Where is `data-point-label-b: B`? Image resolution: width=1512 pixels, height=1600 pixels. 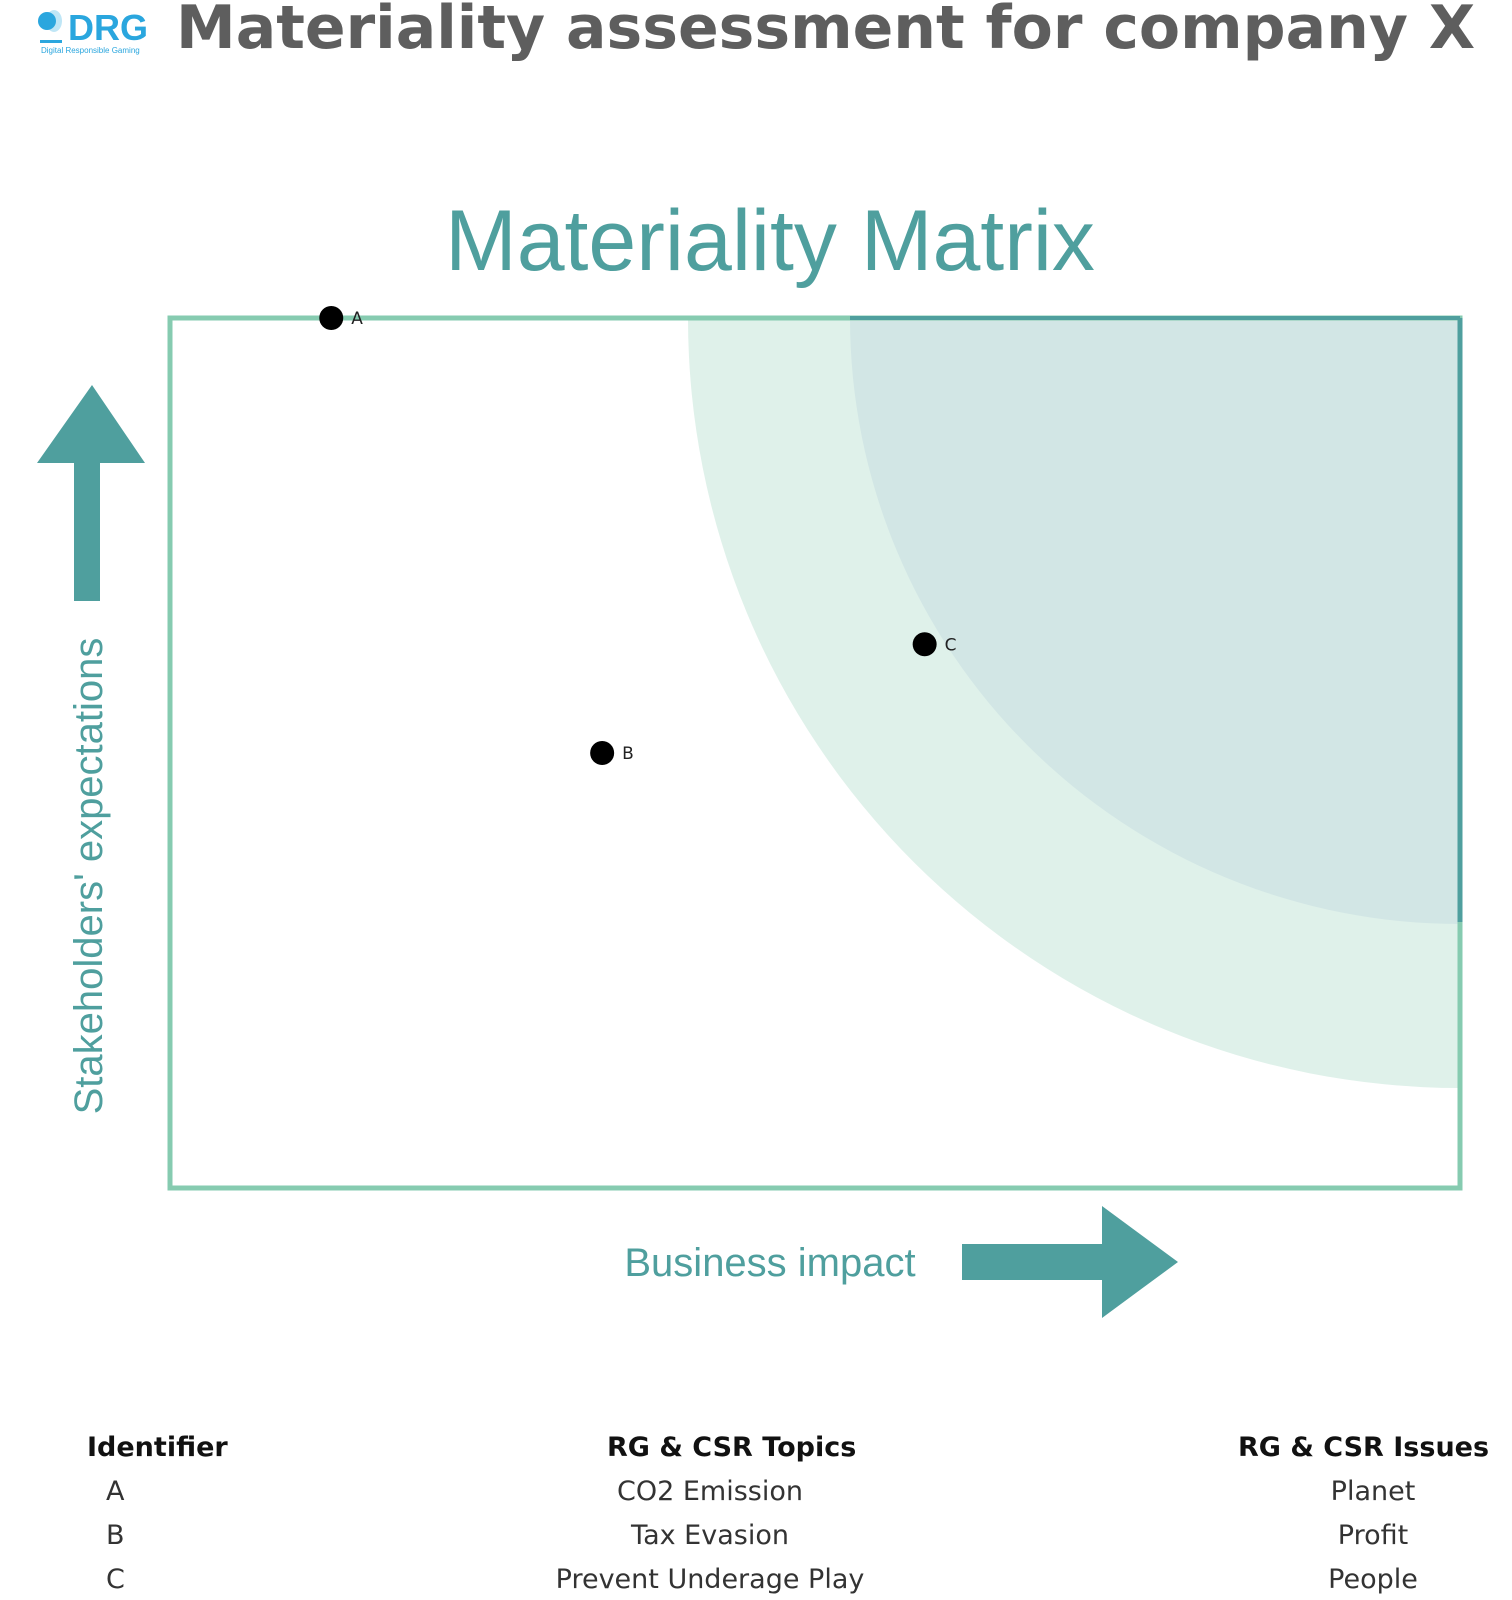 data-point-label-b: B is located at coordinates (628, 754).